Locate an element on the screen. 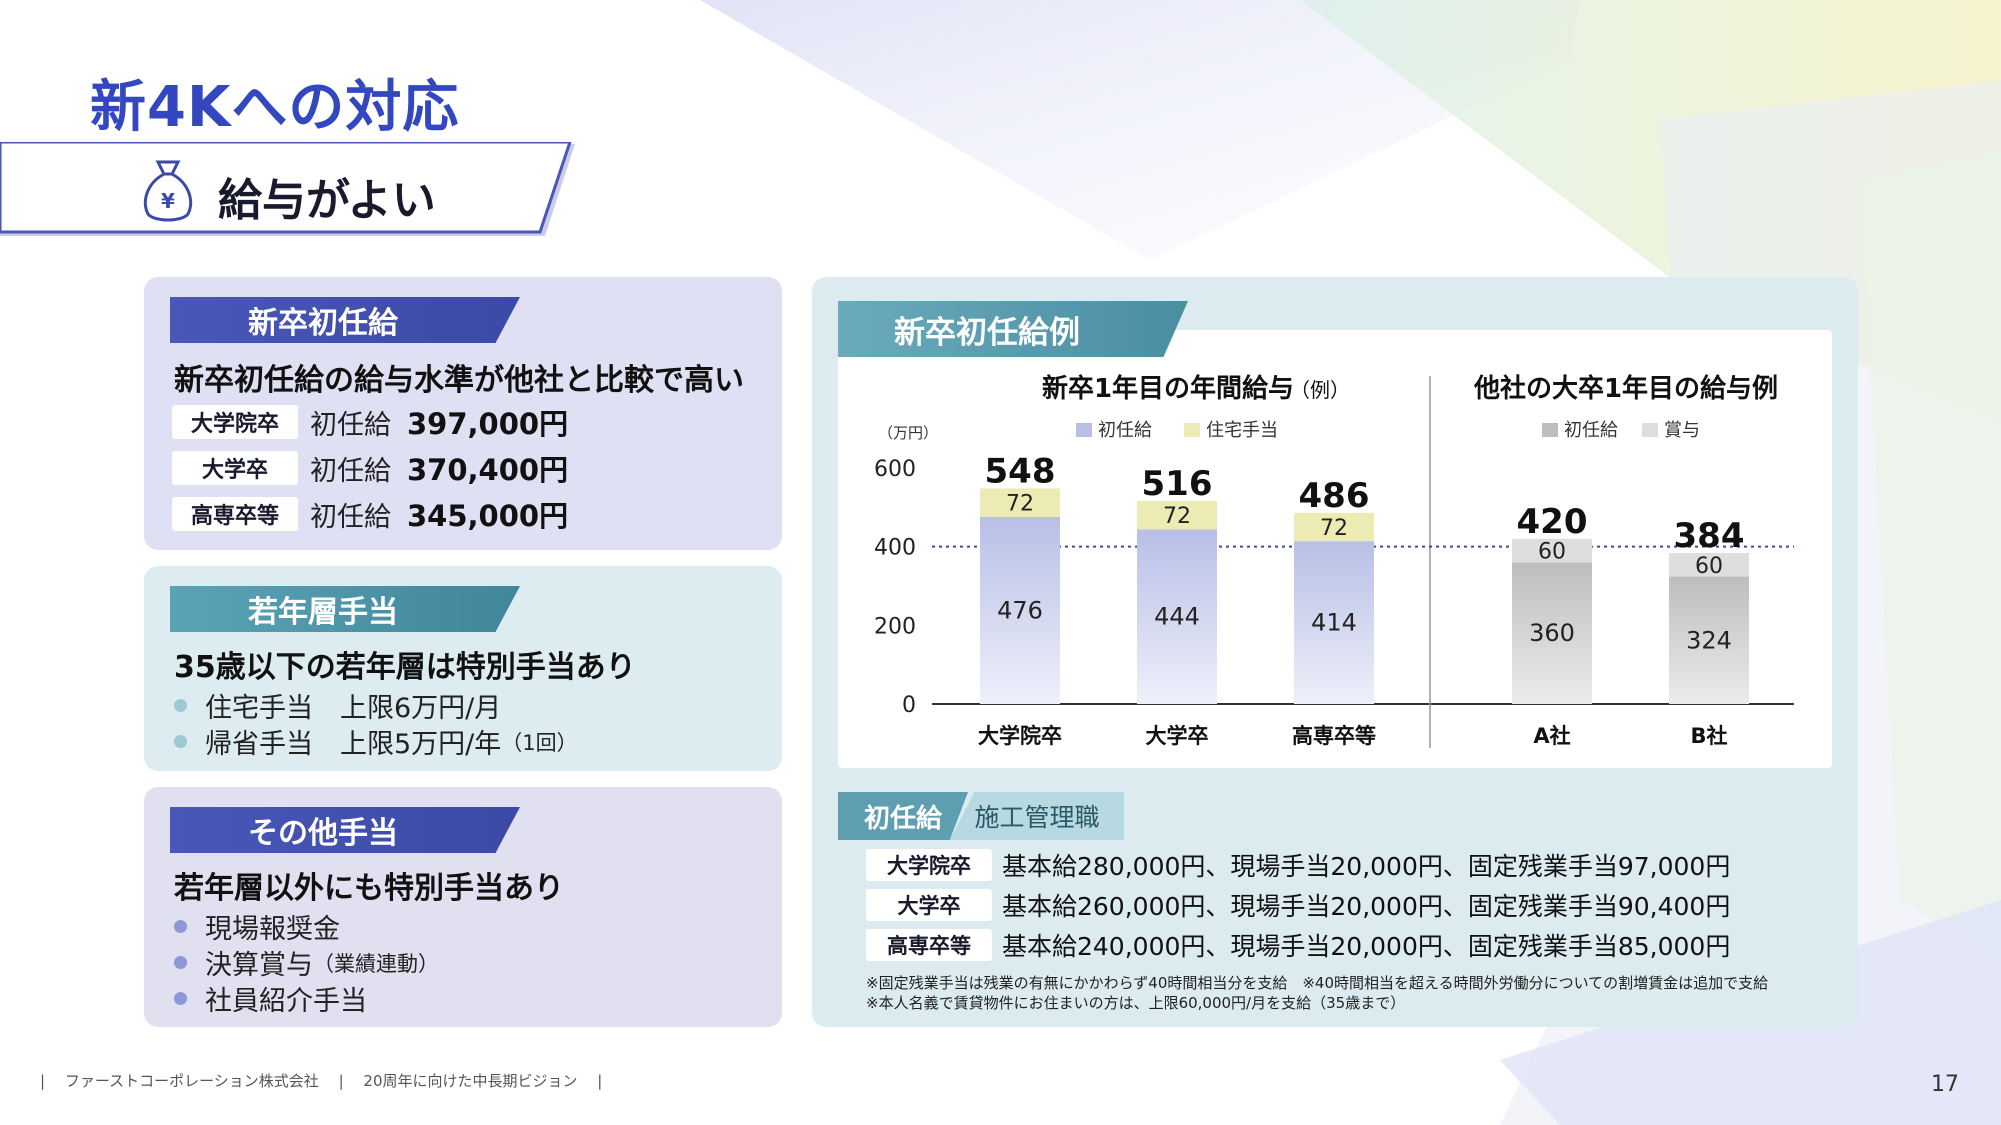  detail-text: 基本給240,000円、現場手当20,000円、固定残業手当85,000円 is located at coordinates (1366, 946).